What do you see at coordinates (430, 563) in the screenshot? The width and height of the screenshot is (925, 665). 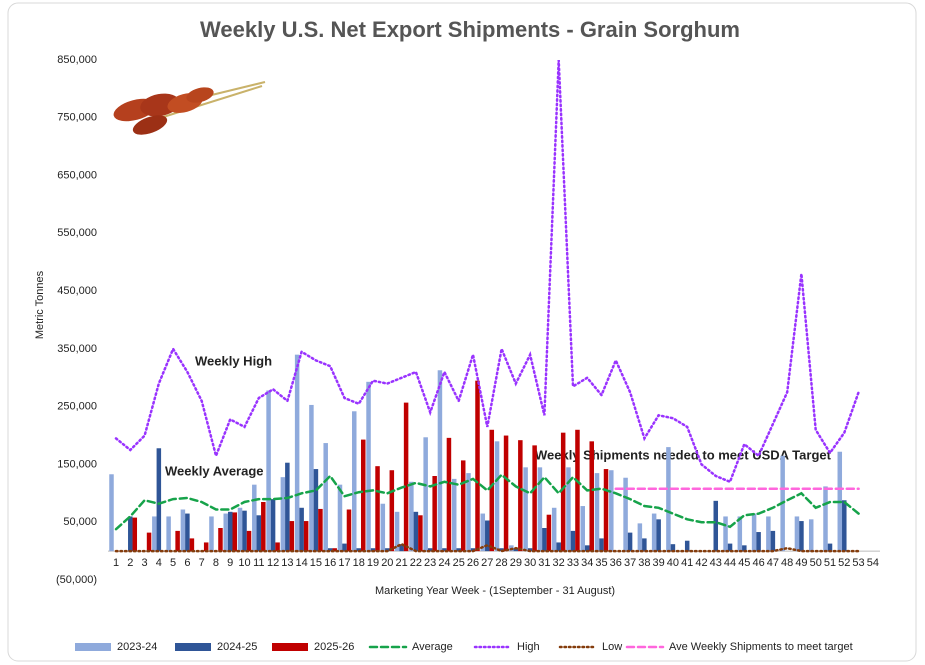 I see `x-tick-label: 23` at bounding box center [430, 563].